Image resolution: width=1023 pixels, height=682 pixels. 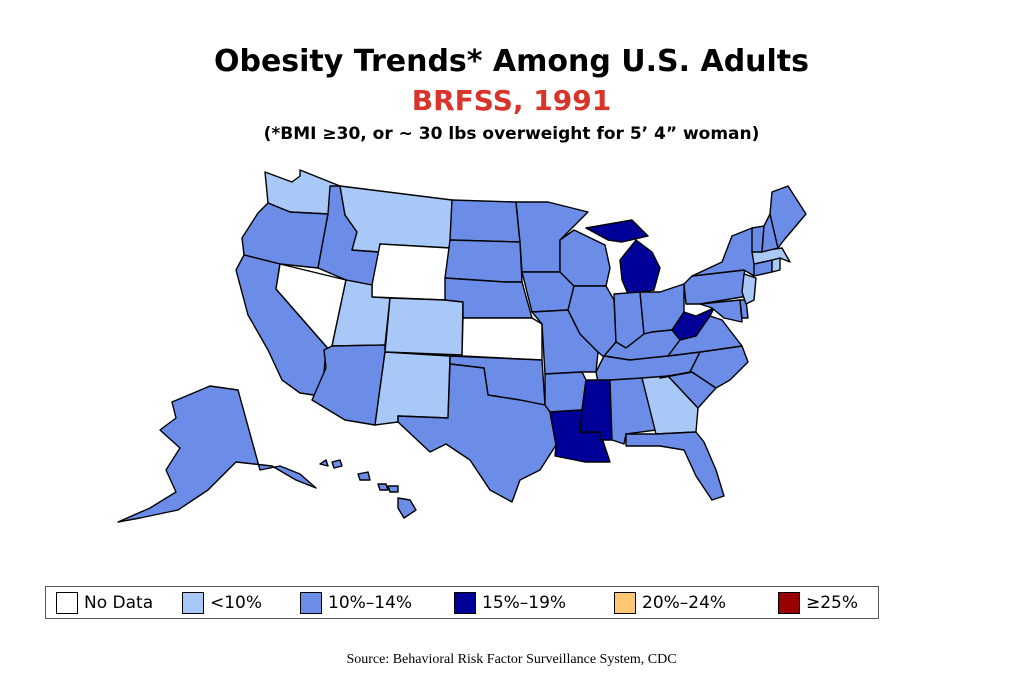 I want to click on state-wv, so click(x=693, y=324).